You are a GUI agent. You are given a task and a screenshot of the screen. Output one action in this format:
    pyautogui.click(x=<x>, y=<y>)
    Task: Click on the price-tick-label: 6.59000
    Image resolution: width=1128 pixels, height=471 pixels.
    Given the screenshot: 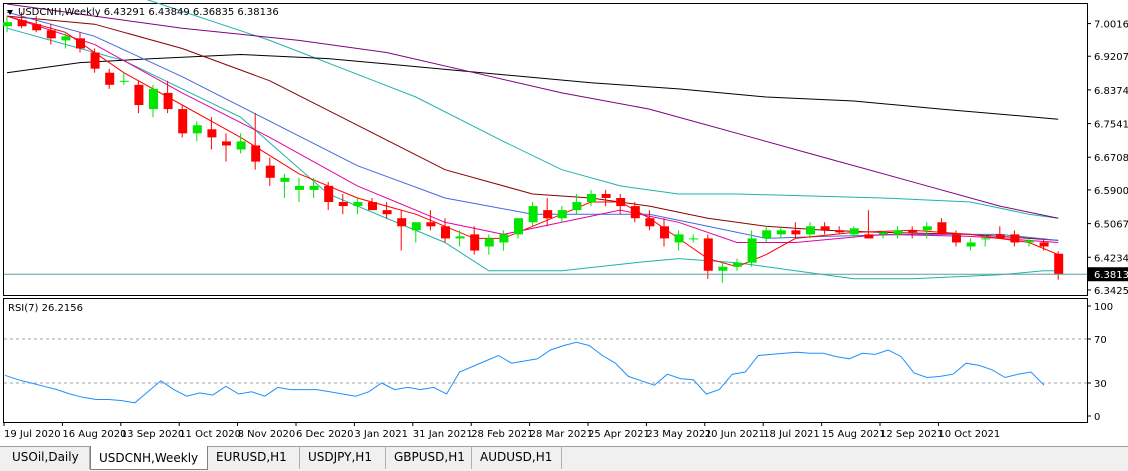 What is the action you would take?
    pyautogui.click(x=1111, y=191)
    